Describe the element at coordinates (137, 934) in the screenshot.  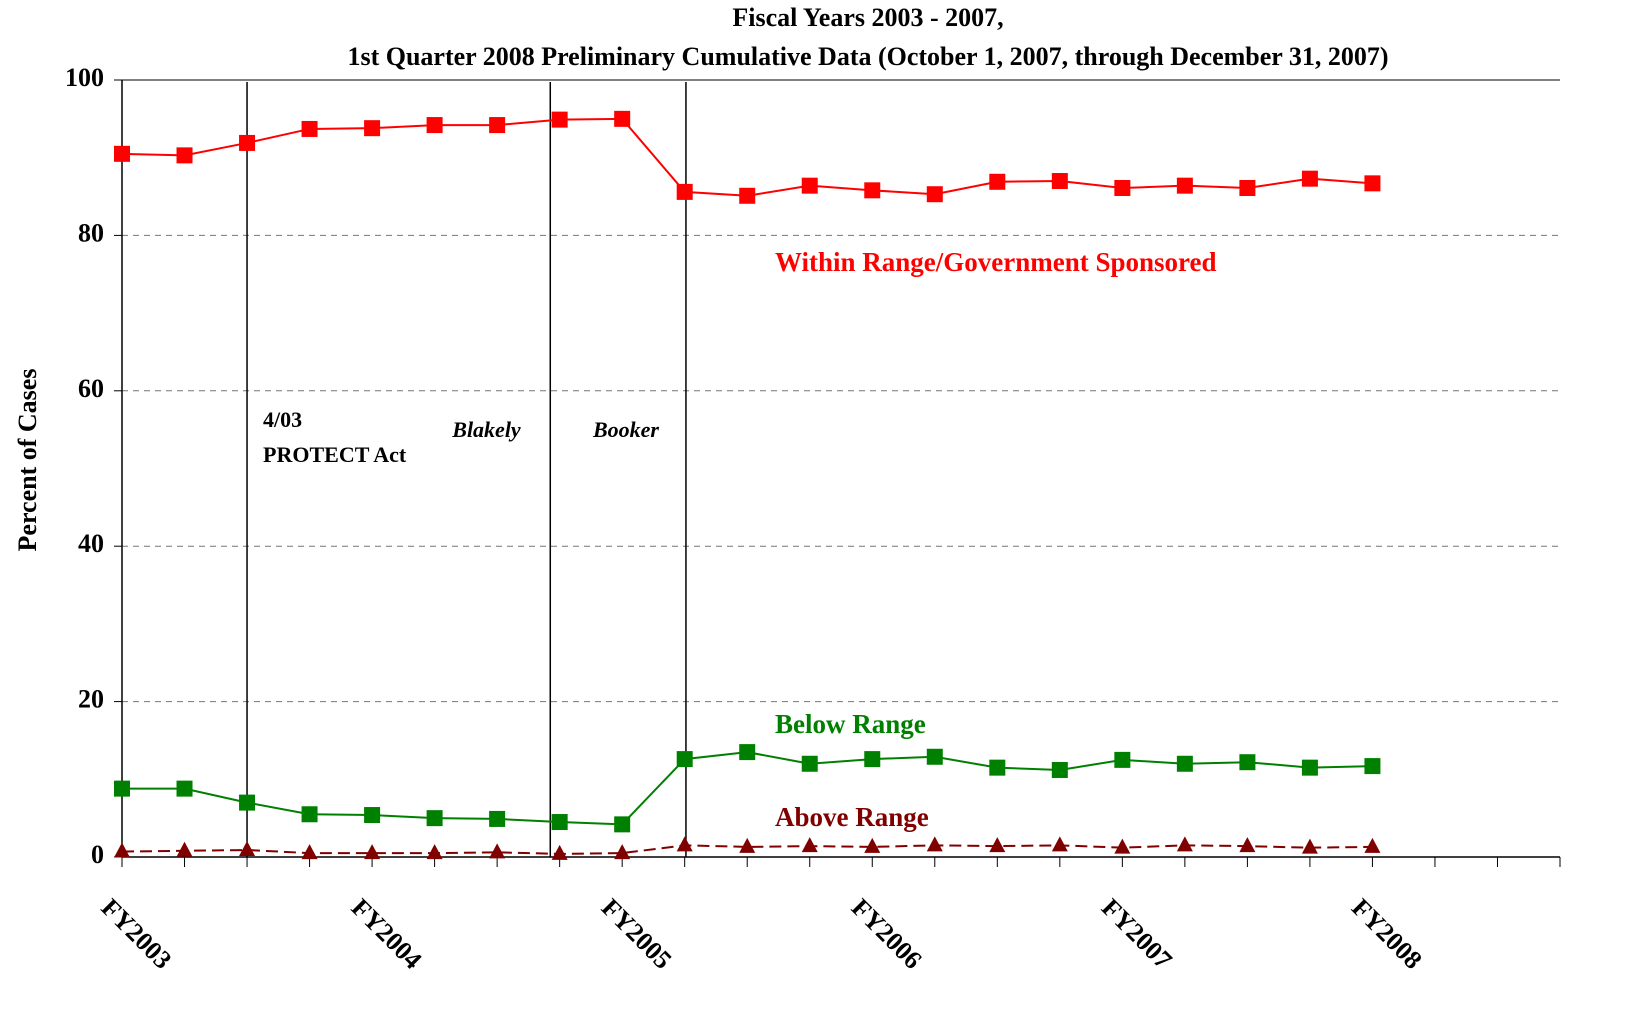
I see `x-tick-label: FY2003` at that location.